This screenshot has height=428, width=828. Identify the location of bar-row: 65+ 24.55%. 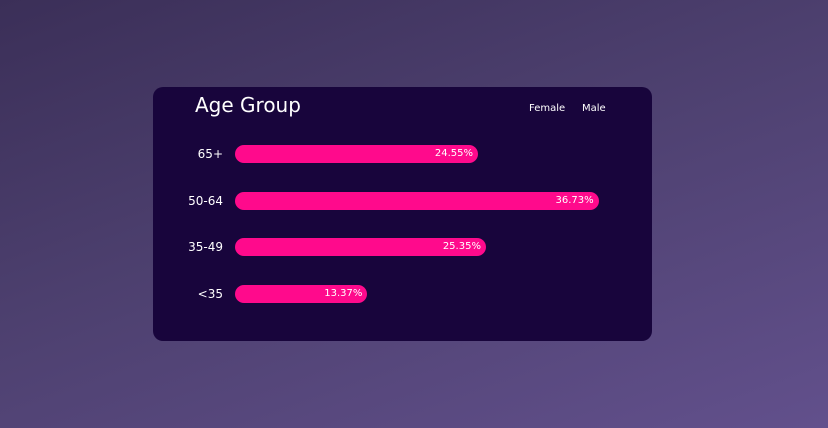
(402, 154).